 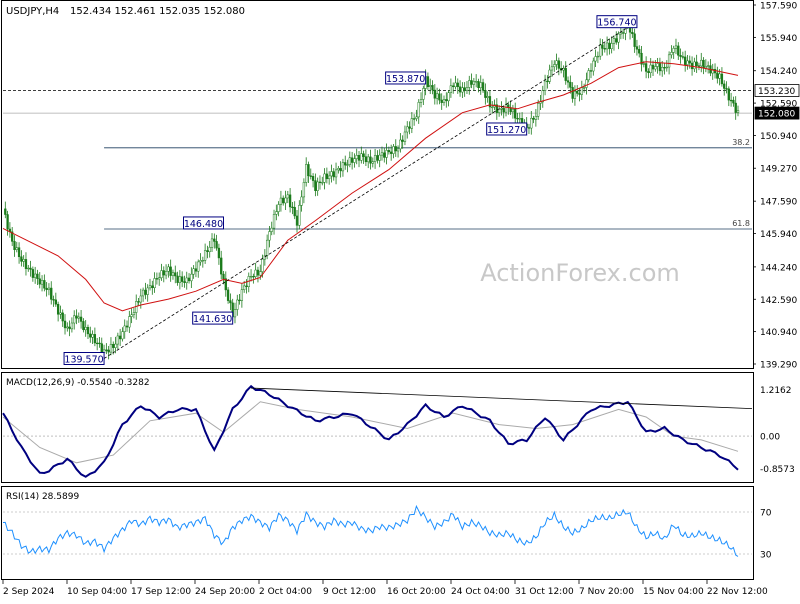 I want to click on macd-axis-label: -0.8573, so click(x=777, y=470).